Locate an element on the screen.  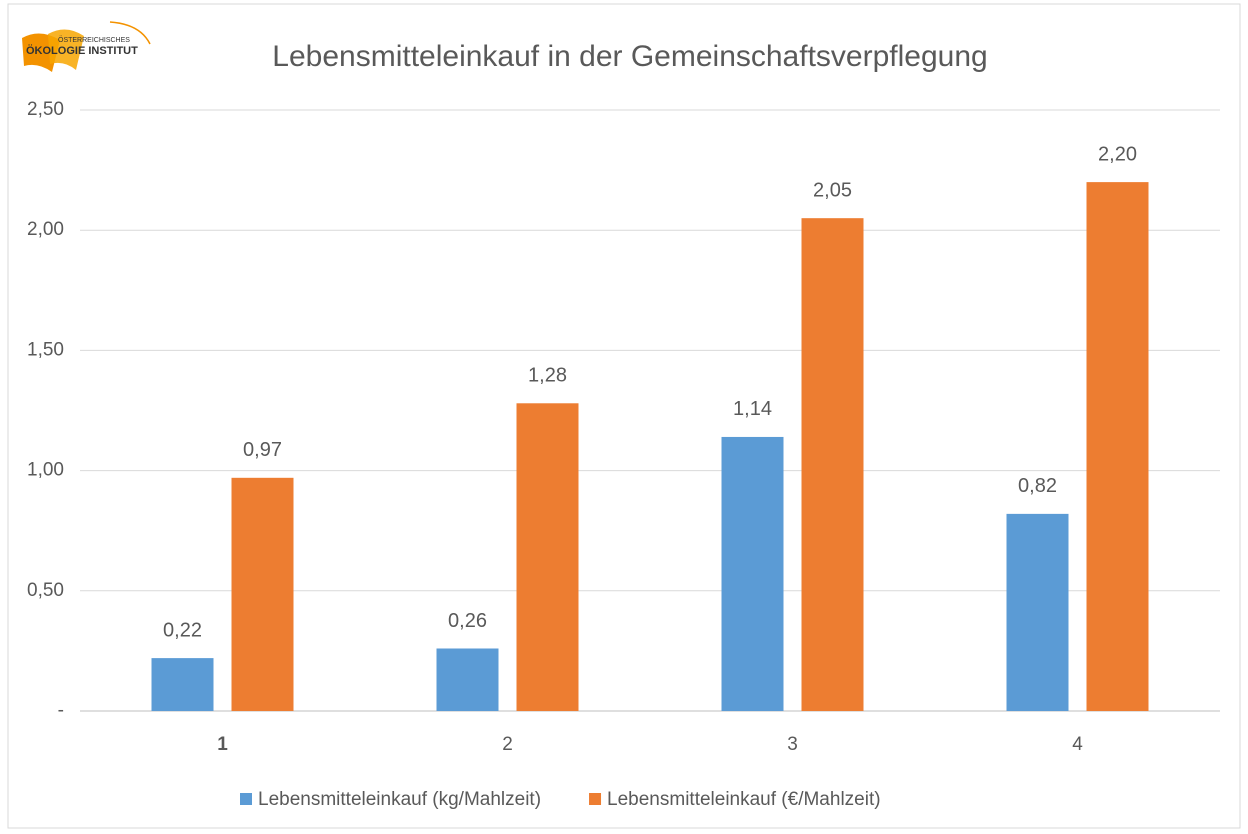
y-tick-label: - is located at coordinates (61, 710).